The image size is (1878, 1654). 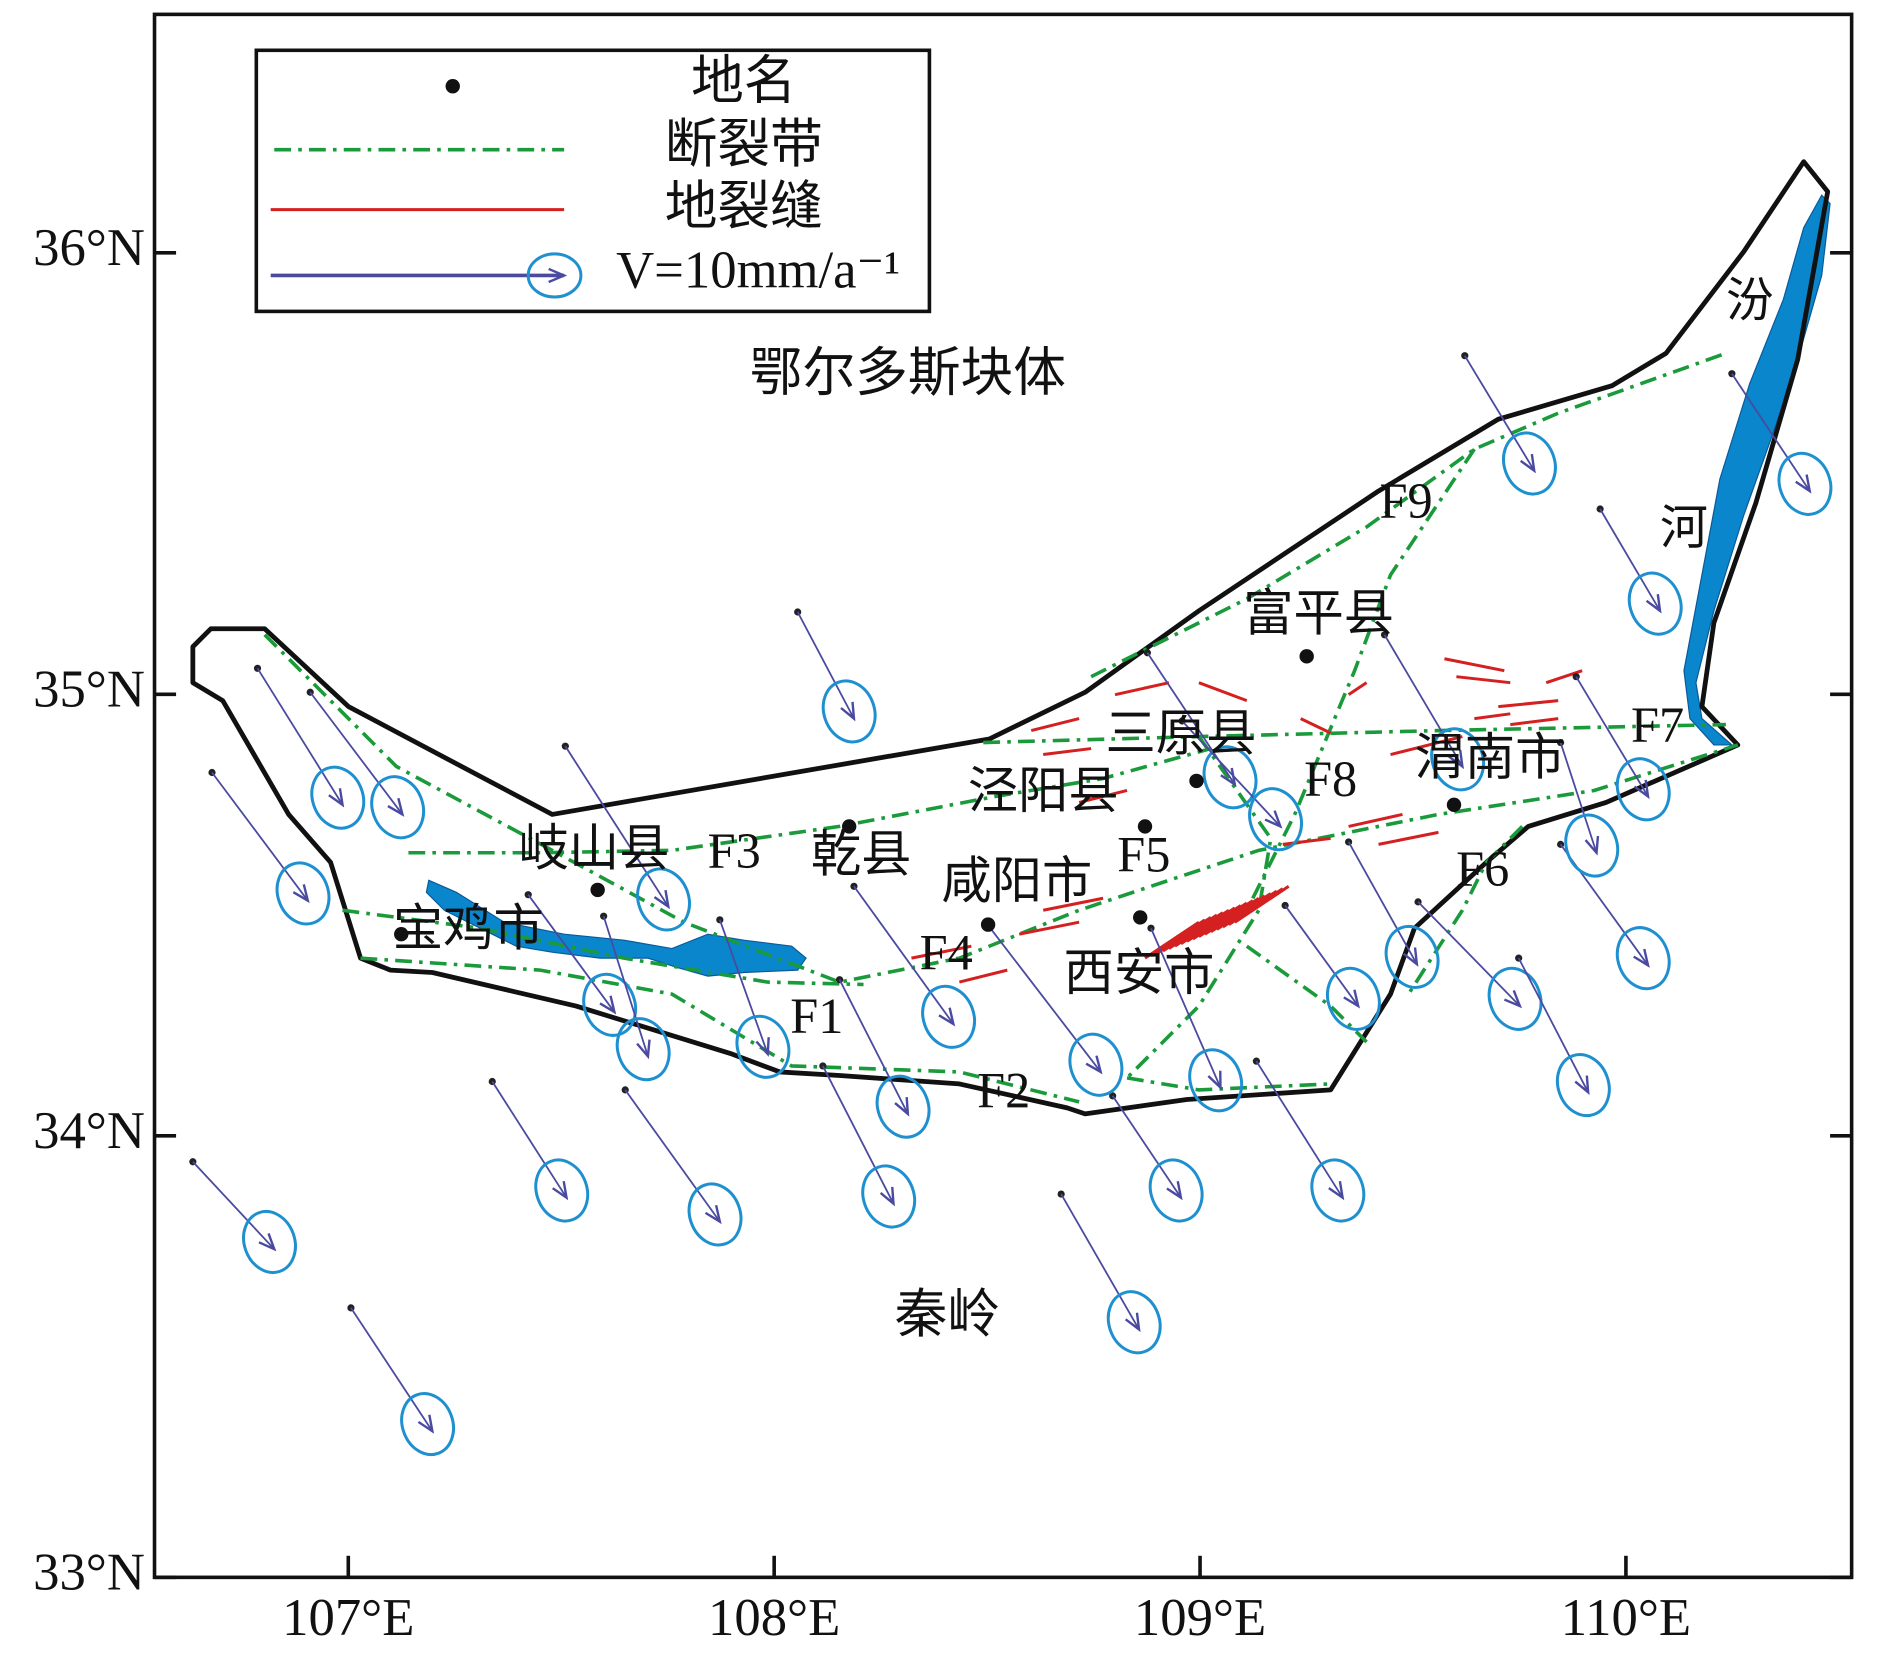 I want to click on fault-label: F9, so click(x=1406, y=501).